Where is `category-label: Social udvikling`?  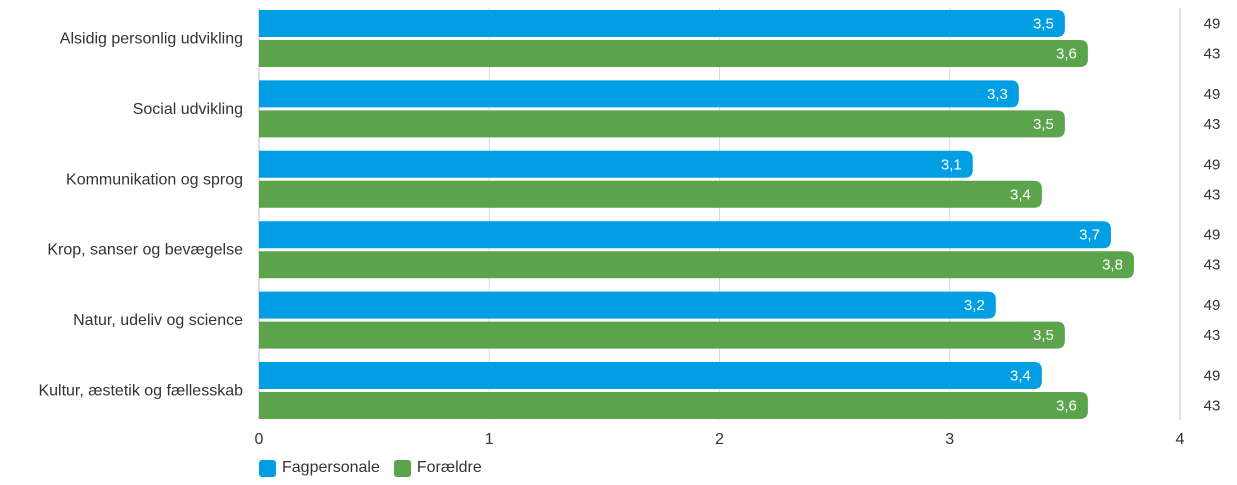
category-label: Social udvikling is located at coordinates (188, 109).